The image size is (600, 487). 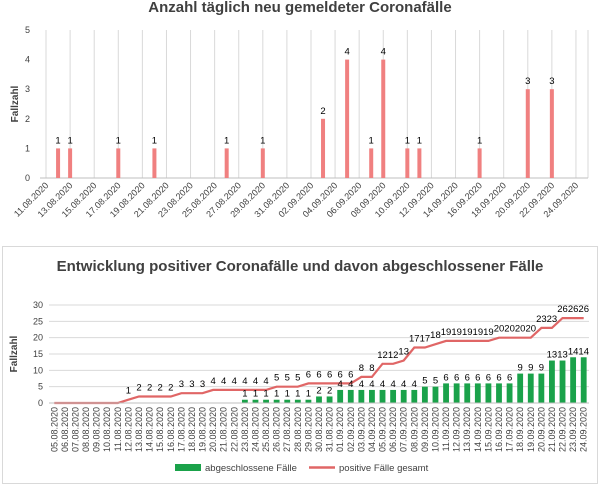 What do you see at coordinates (27, 119) in the screenshot?
I see `y-tick-label: 2` at bounding box center [27, 119].